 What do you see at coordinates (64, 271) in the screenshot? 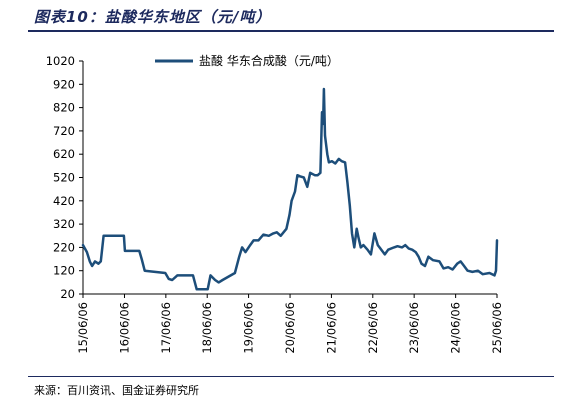
I see `y-tick-label: 120` at bounding box center [64, 271].